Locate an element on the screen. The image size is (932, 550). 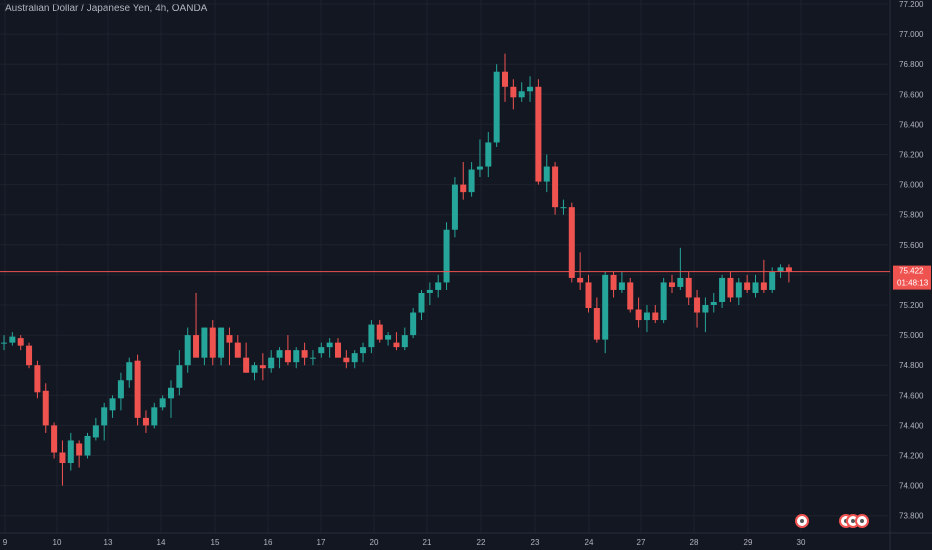
price-tick-label: 76.600 is located at coordinates (911, 94).